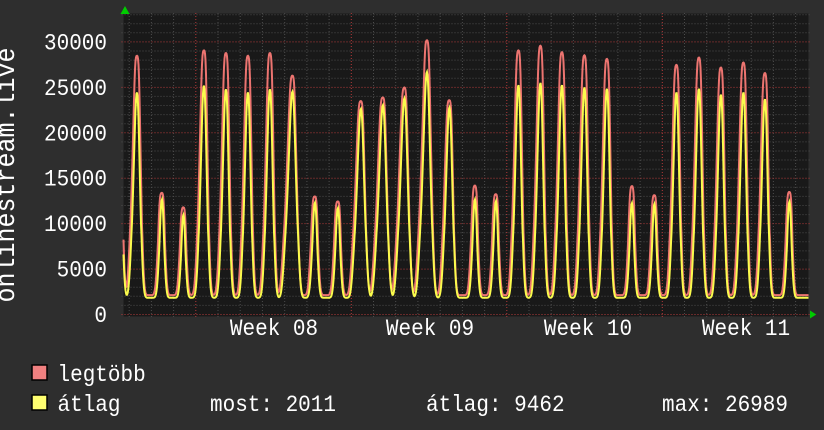 This screenshot has width=824, height=430. I want to click on svg-text: legtöbb, so click(102, 375).